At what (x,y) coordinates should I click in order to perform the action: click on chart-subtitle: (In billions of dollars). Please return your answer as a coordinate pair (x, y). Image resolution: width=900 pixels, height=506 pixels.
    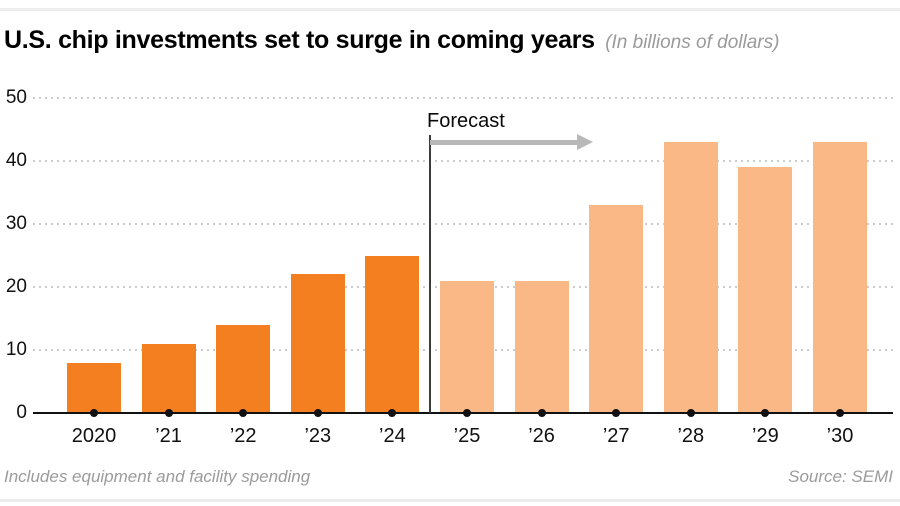
    Looking at the image, I should click on (692, 42).